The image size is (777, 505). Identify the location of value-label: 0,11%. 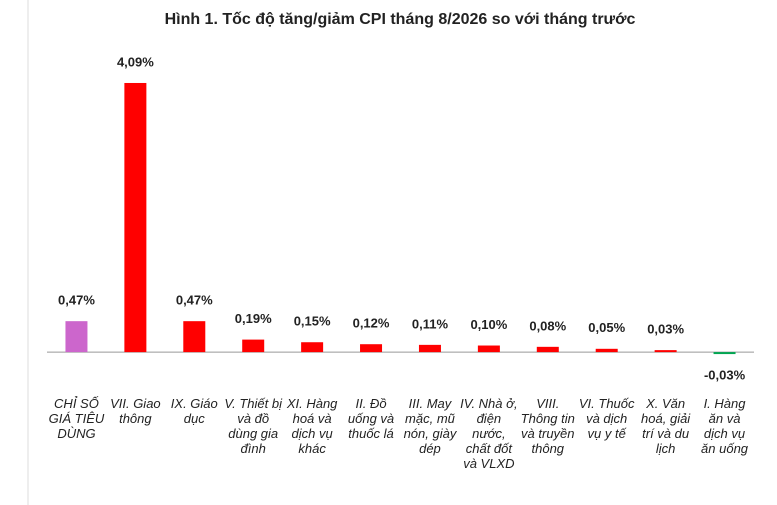
(430, 323).